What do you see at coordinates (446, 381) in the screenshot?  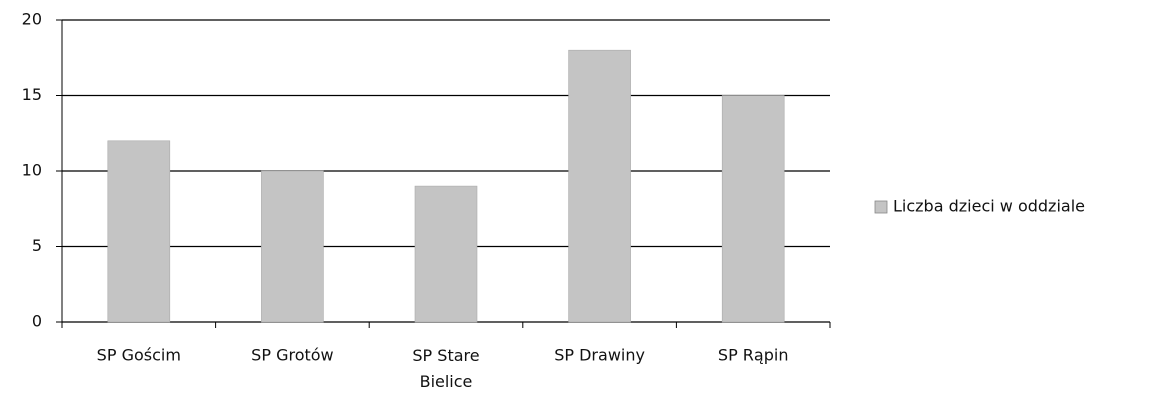 I see `x-tick-label-line: Bielice` at bounding box center [446, 381].